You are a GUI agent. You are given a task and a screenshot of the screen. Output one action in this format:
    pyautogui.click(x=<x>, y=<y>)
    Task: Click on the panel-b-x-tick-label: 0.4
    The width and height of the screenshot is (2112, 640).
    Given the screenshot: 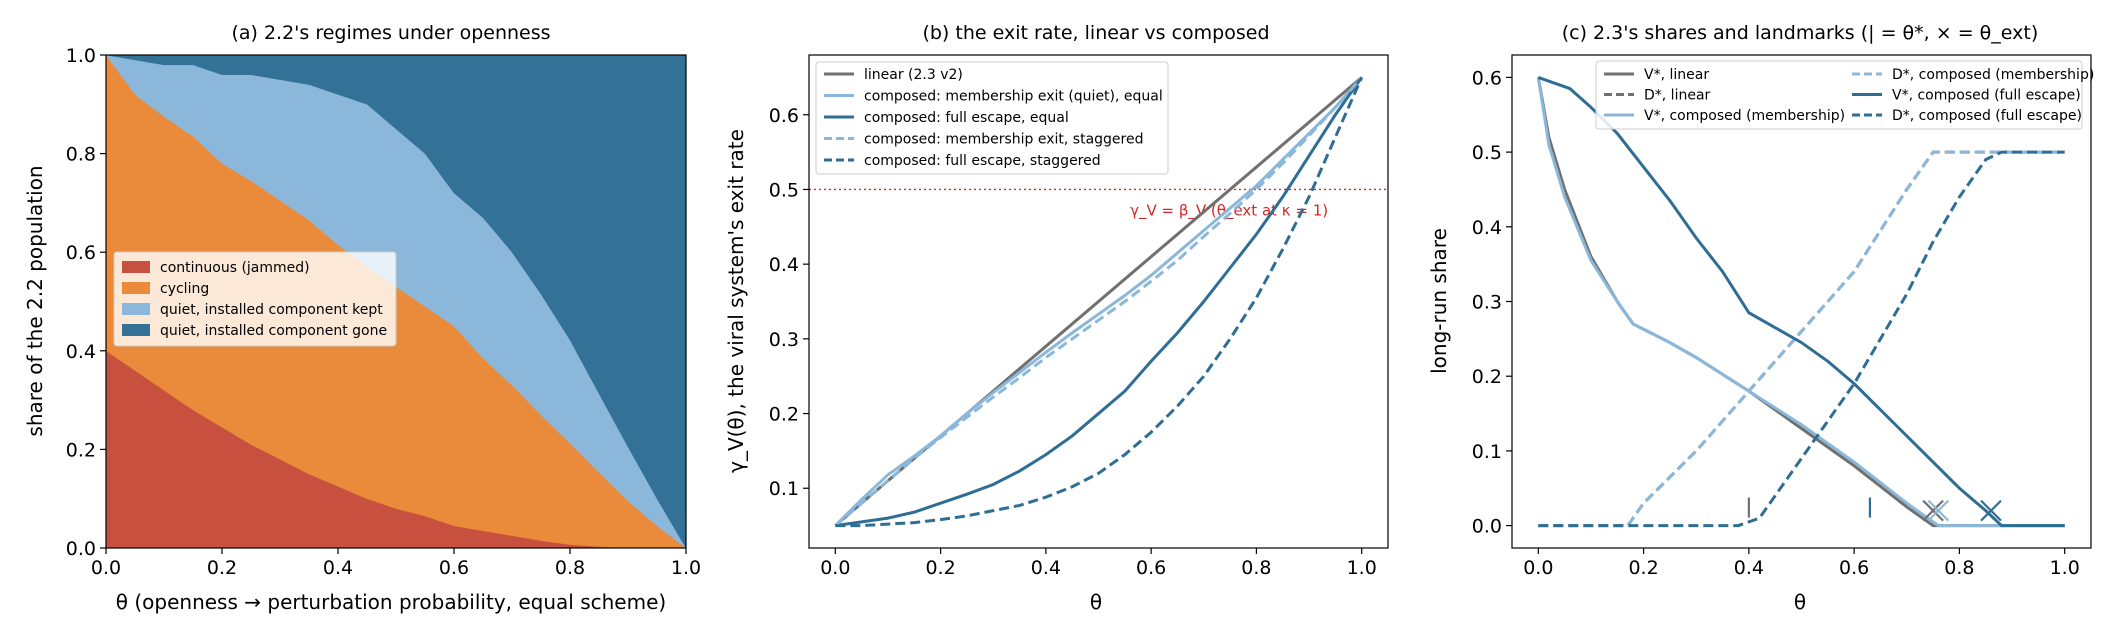 What is the action you would take?
    pyautogui.click(x=1046, y=568)
    